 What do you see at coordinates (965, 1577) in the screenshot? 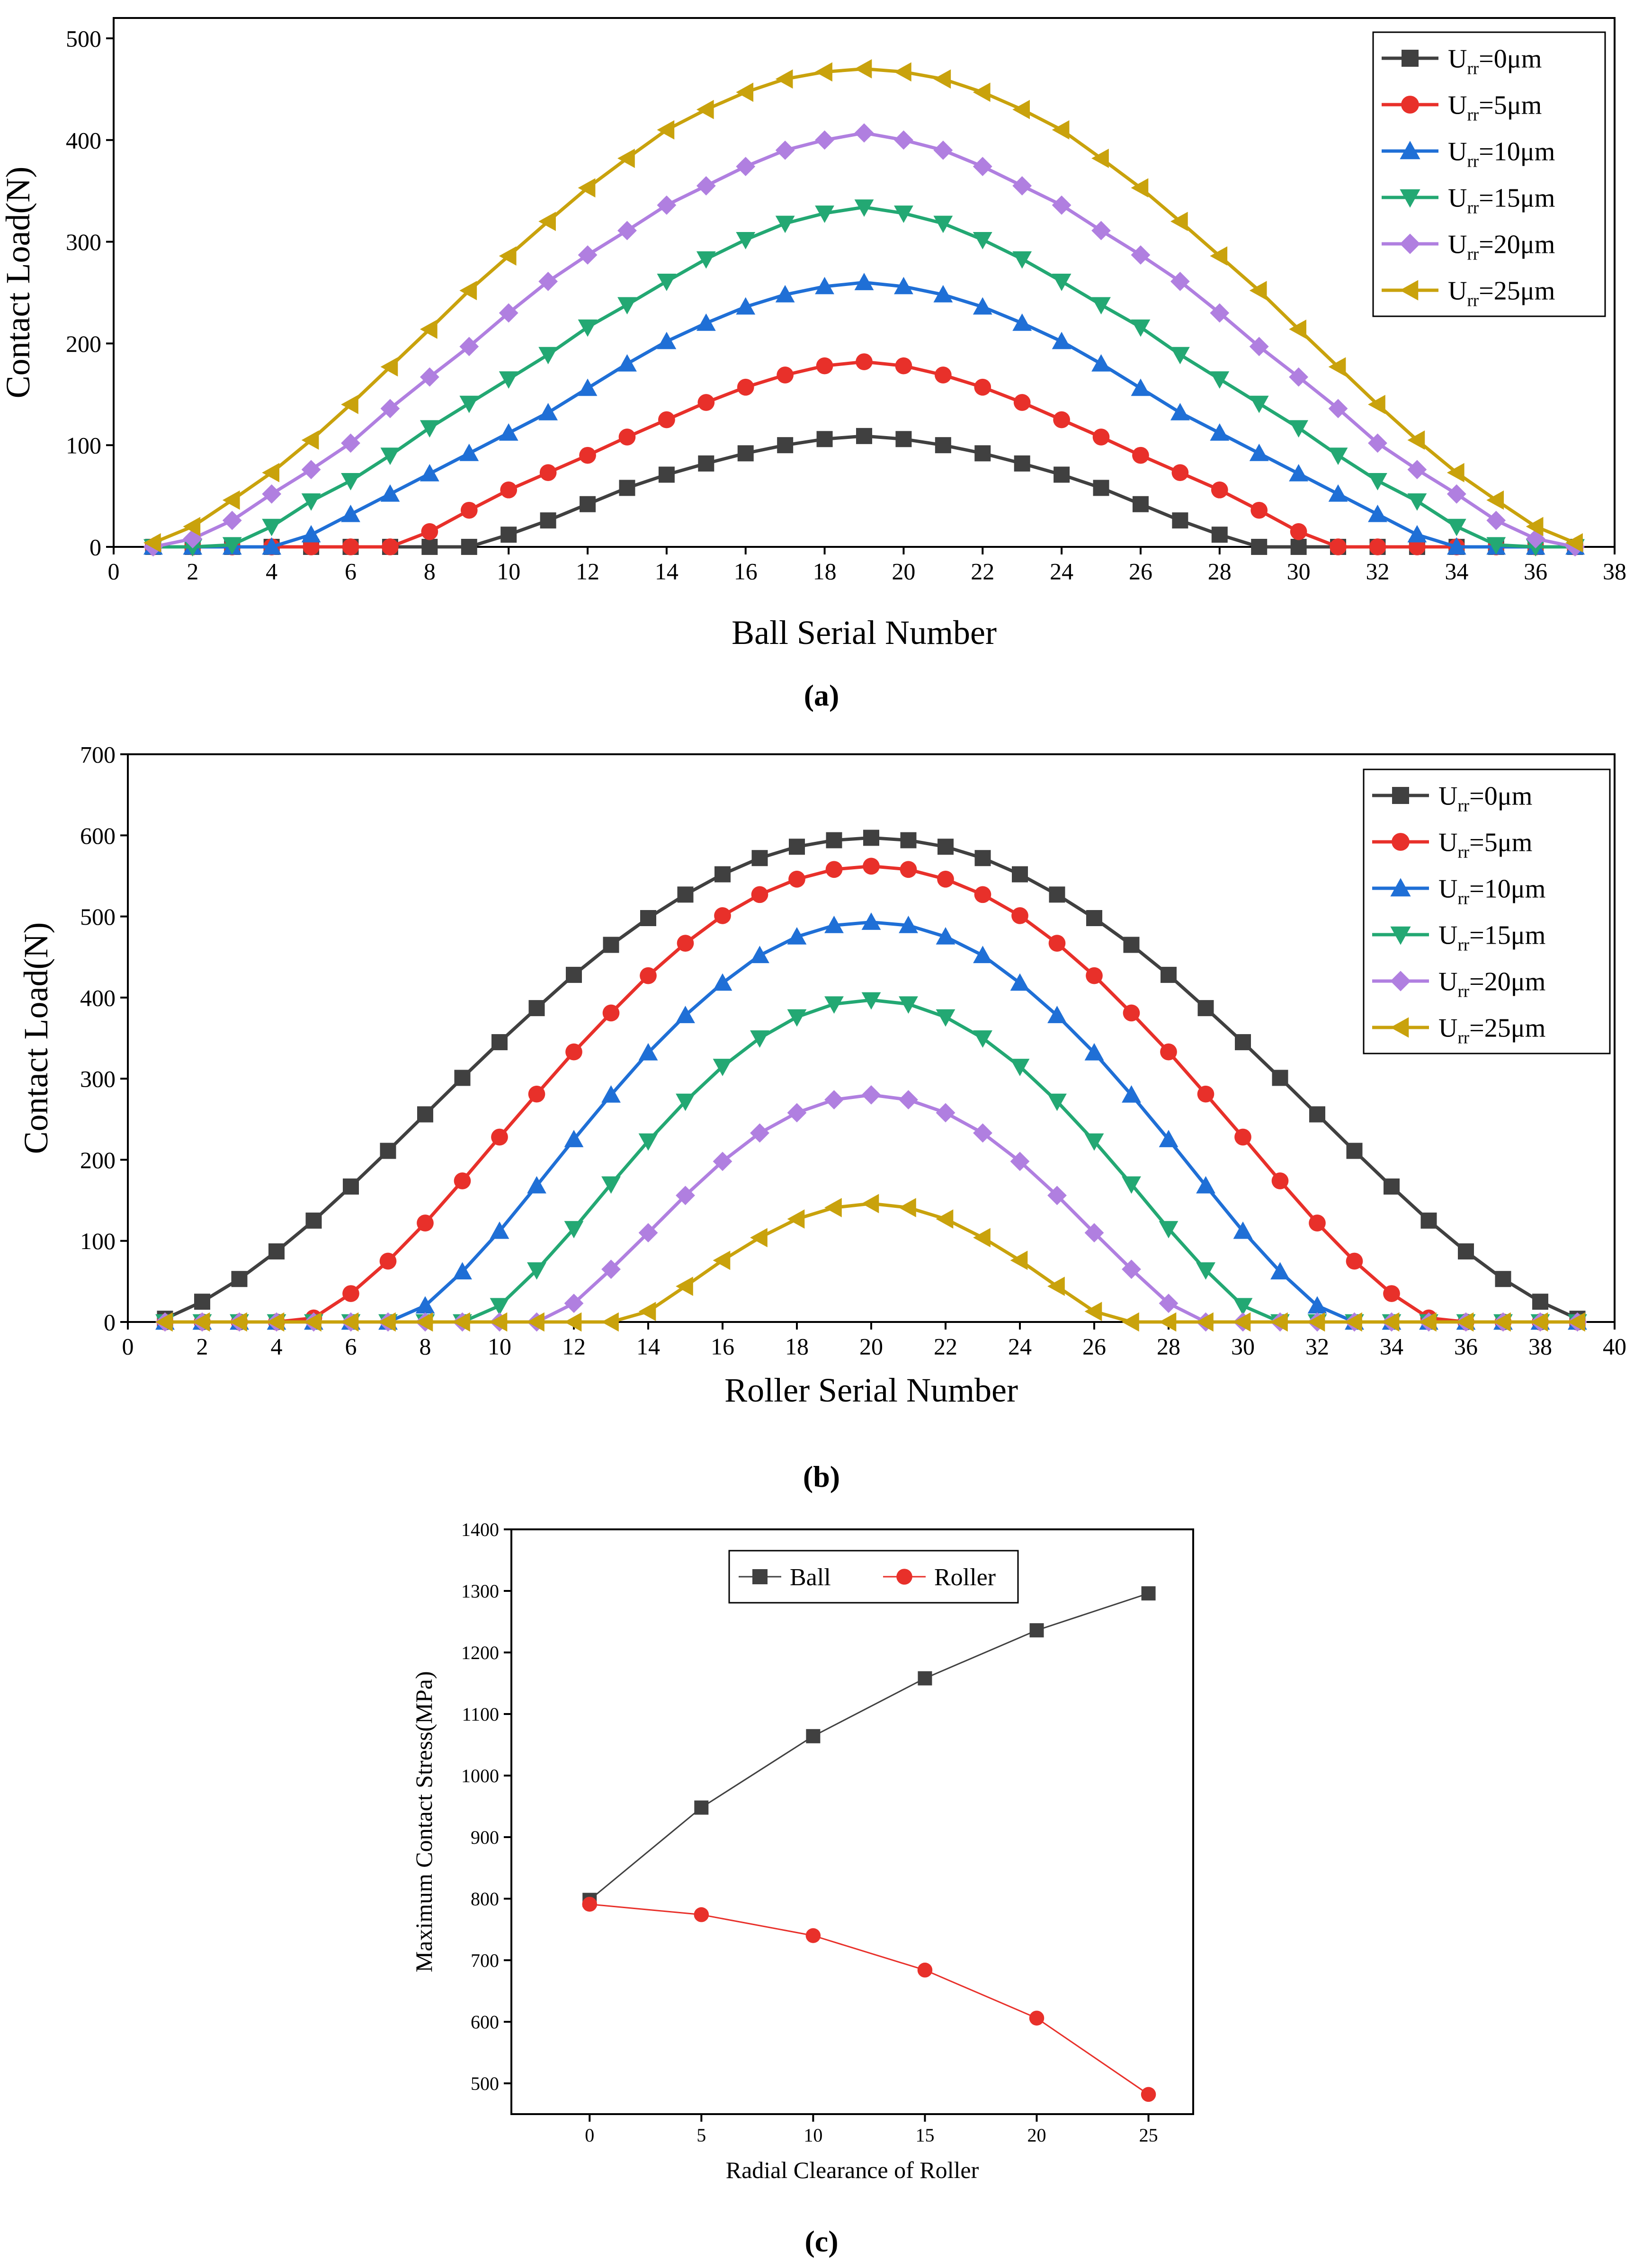
I see `legend-label: Roller` at bounding box center [965, 1577].